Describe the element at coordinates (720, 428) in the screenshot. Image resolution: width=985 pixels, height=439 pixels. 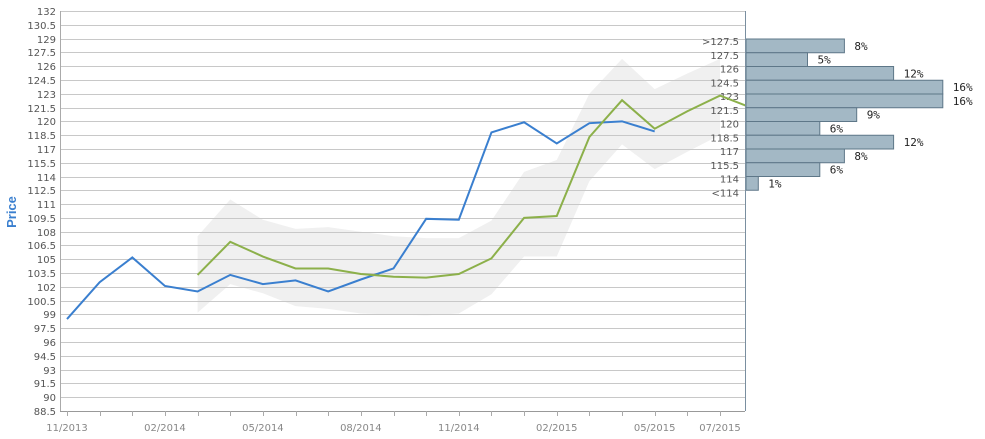
I see `x-tick-label: 07/2015` at that location.